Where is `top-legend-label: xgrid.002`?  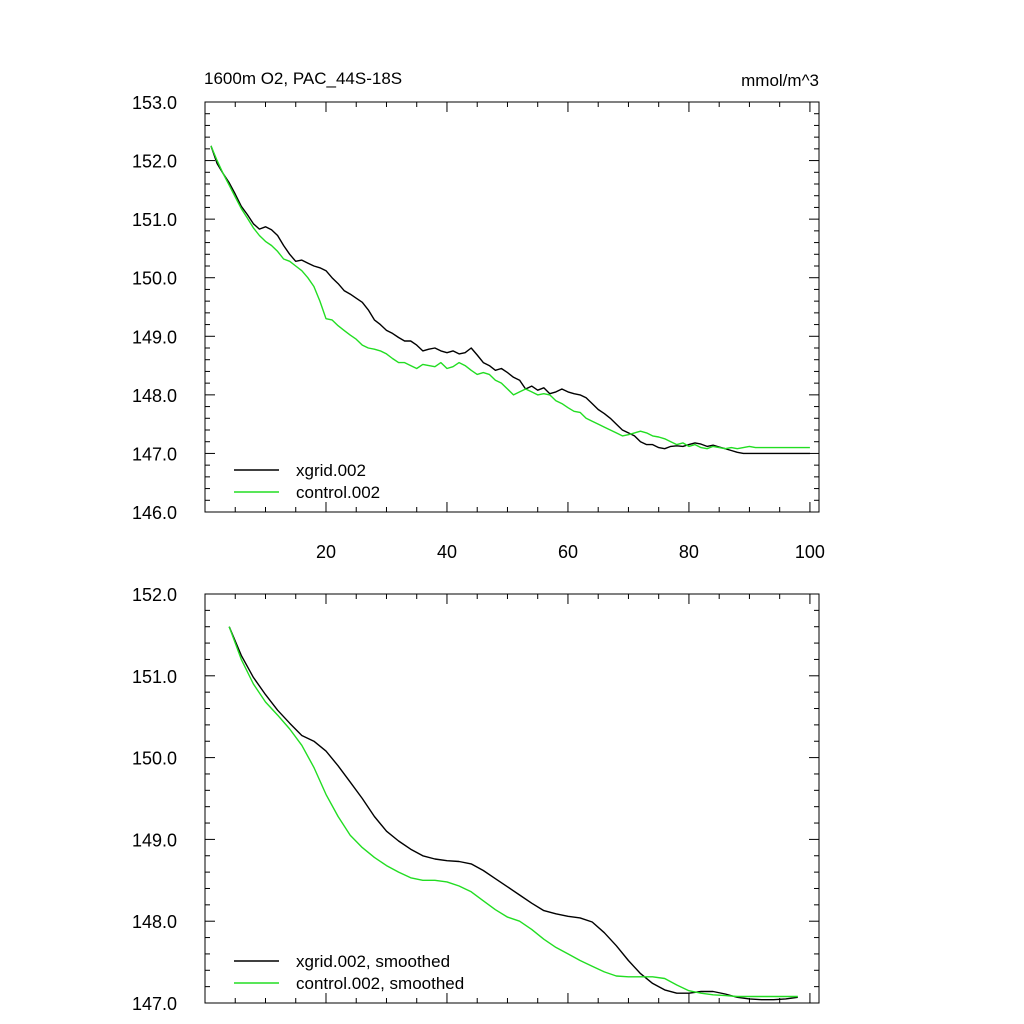 top-legend-label: xgrid.002 is located at coordinates (331, 470).